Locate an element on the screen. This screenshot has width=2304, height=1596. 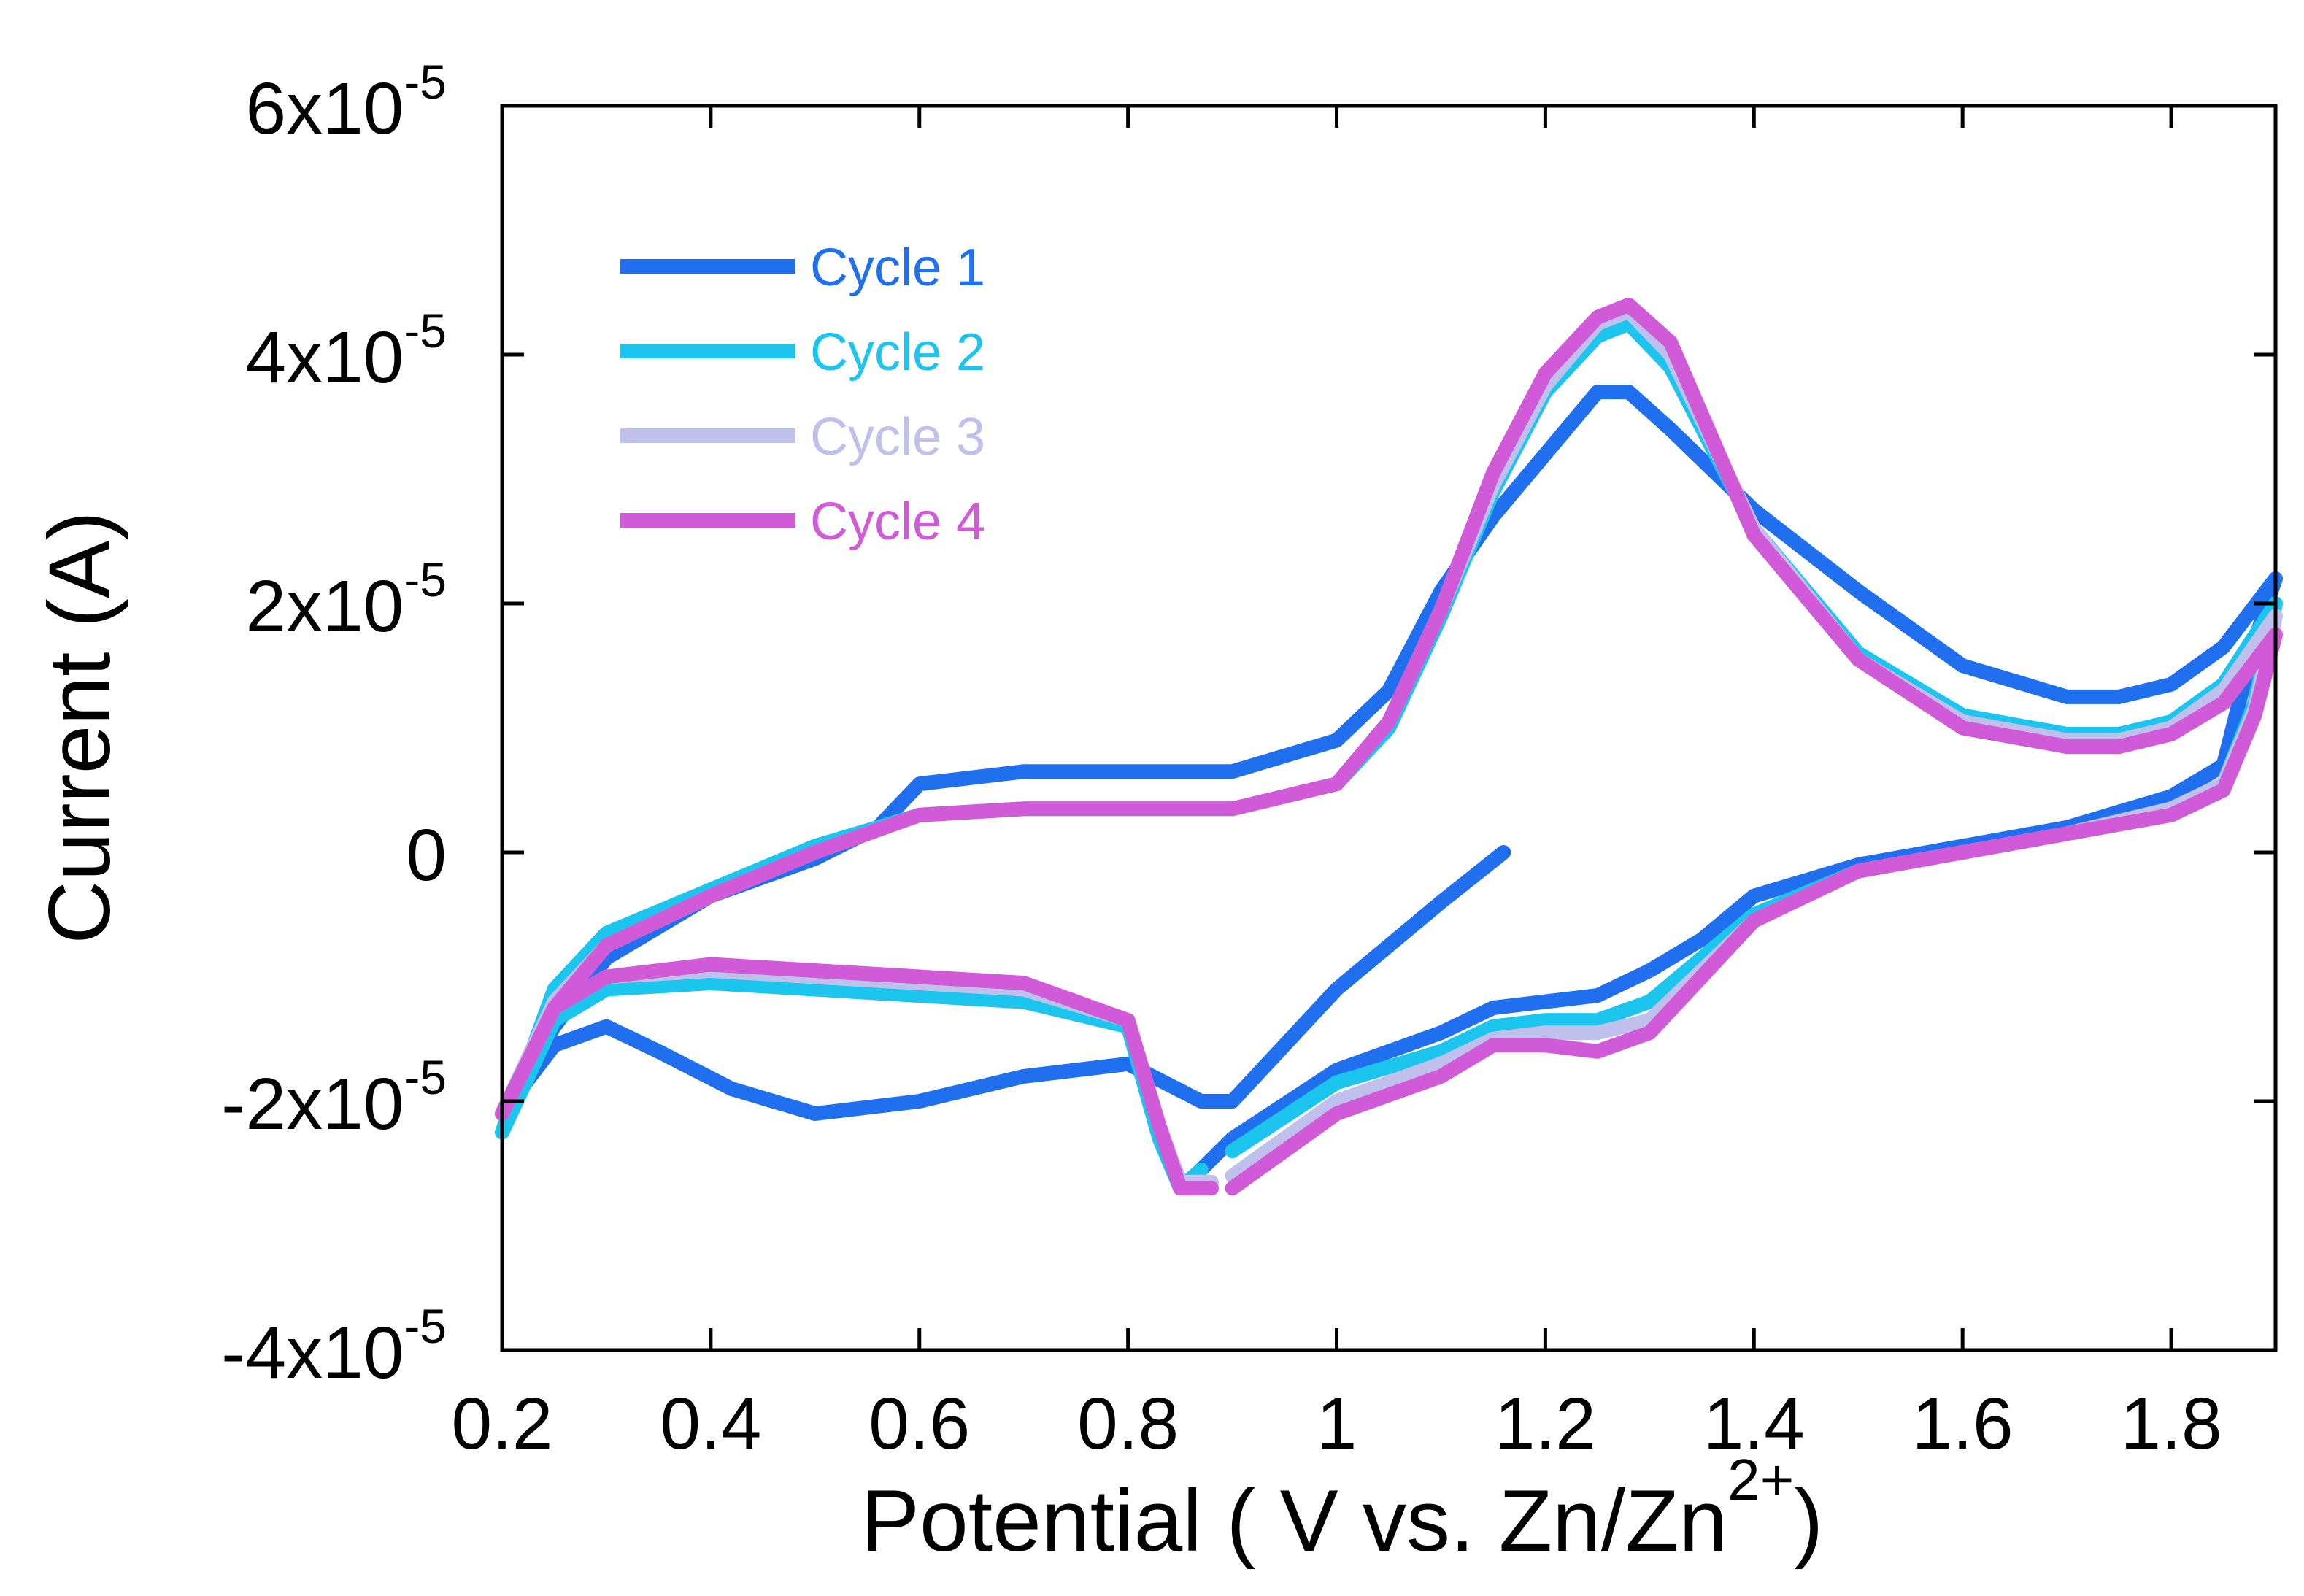
x-tick-label: 1.6 is located at coordinates (1963, 1424).